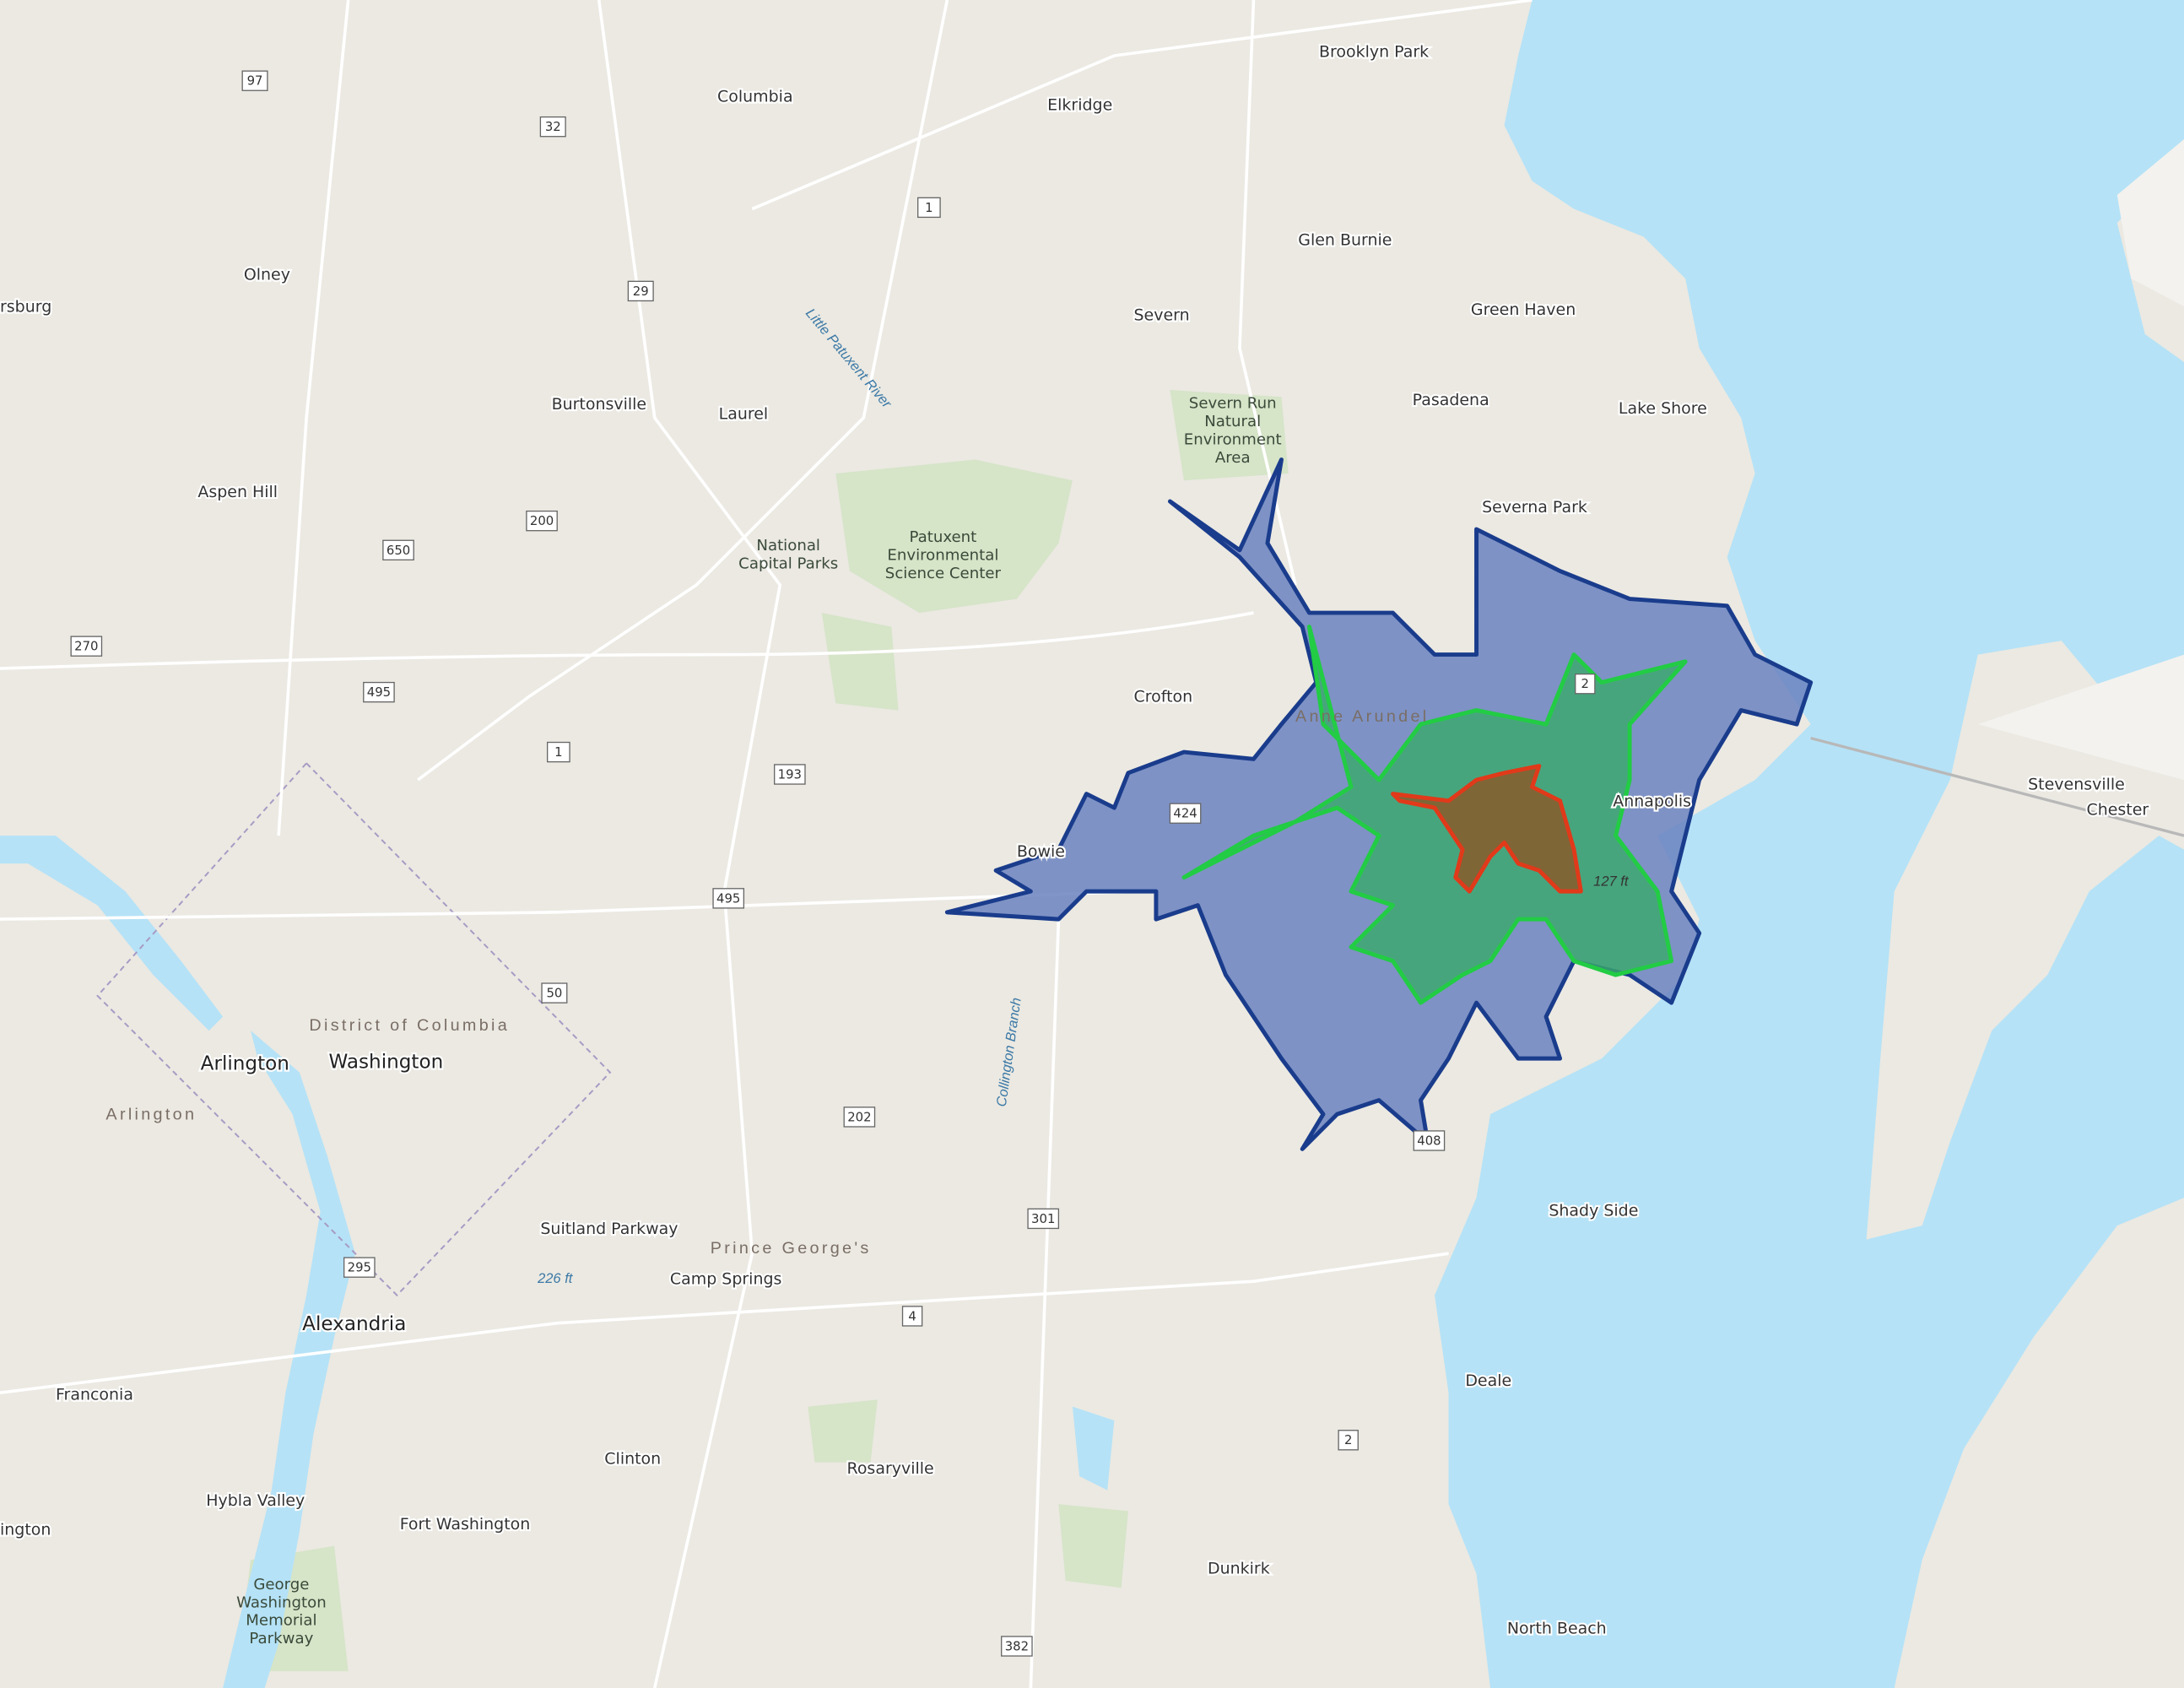 The height and width of the screenshot is (1688, 2184). Describe the element at coordinates (632, 1458) in the screenshot. I see `place-label: Clinton` at that location.